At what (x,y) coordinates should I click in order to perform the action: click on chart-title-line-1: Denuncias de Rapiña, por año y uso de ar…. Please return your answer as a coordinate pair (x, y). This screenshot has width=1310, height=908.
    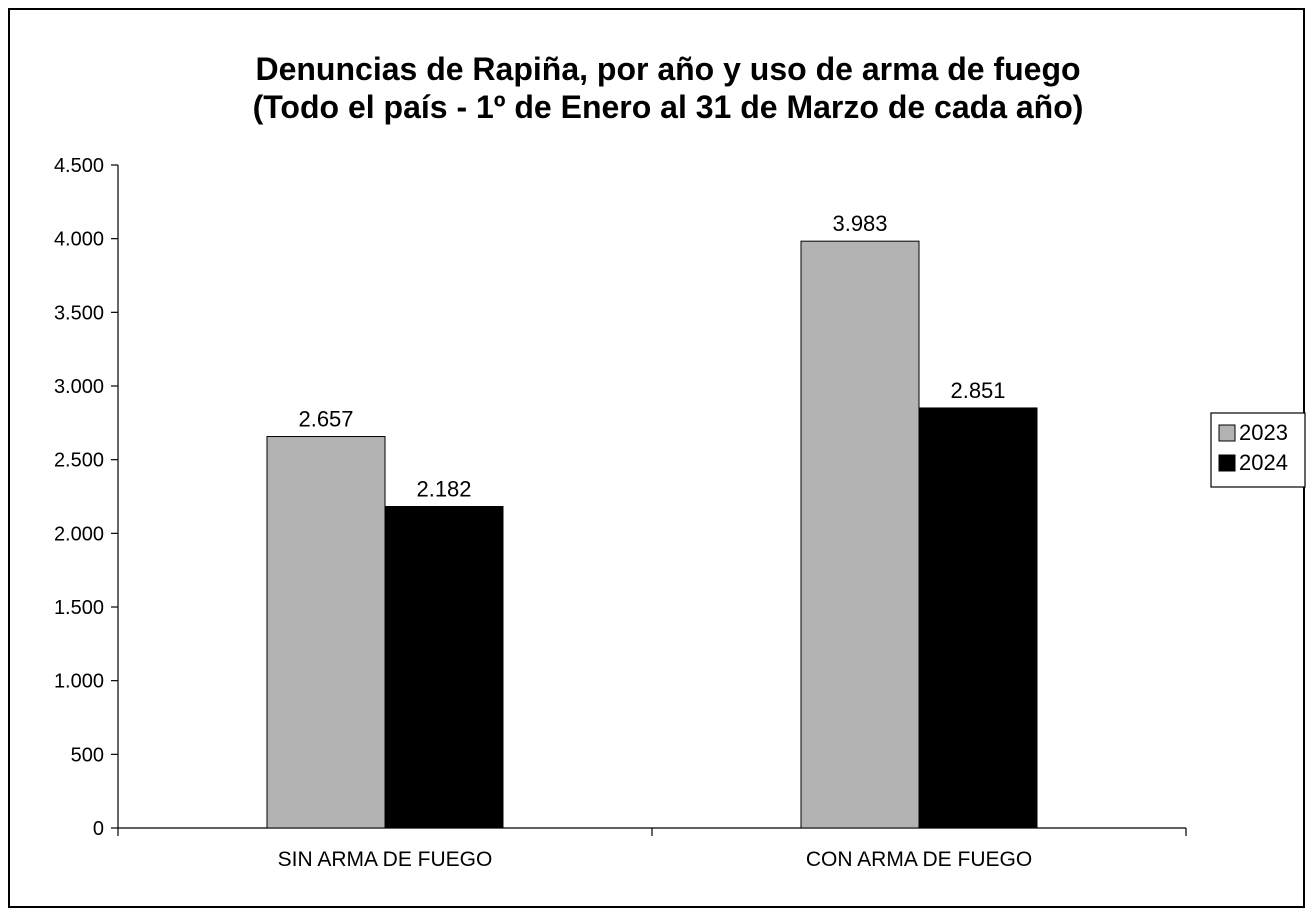
    Looking at the image, I should click on (667, 69).